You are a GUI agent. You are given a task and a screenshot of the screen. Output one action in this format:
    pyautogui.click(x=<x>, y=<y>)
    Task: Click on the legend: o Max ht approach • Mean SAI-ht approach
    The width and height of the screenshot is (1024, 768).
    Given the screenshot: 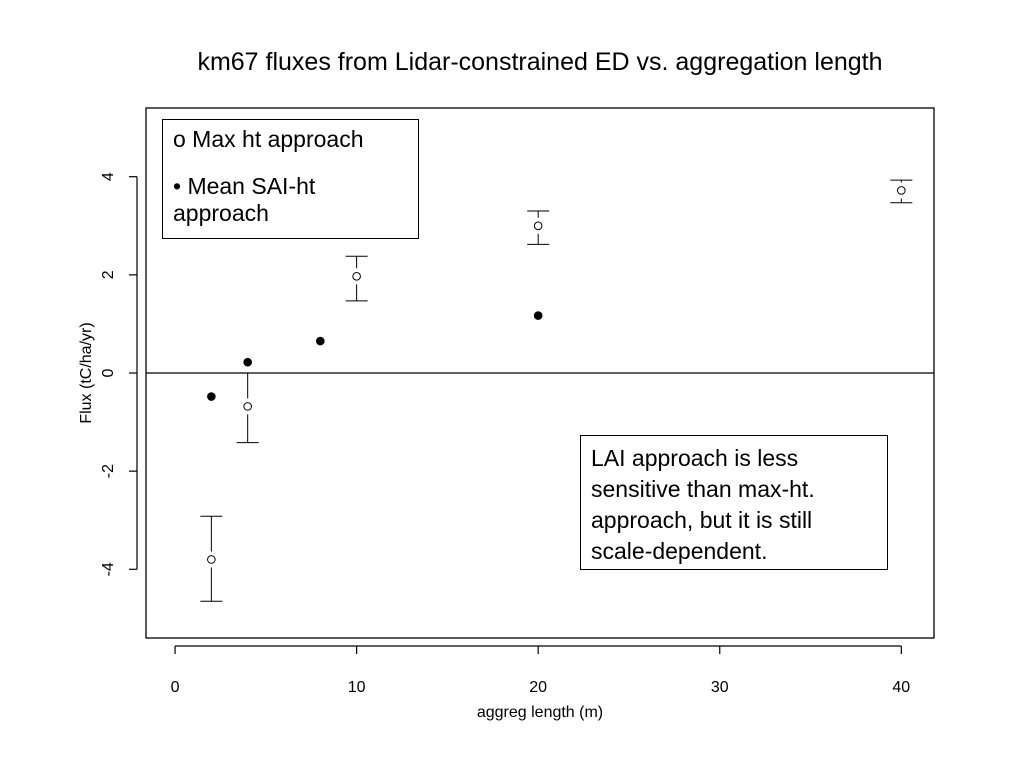 What is the action you would take?
    pyautogui.click(x=290, y=179)
    